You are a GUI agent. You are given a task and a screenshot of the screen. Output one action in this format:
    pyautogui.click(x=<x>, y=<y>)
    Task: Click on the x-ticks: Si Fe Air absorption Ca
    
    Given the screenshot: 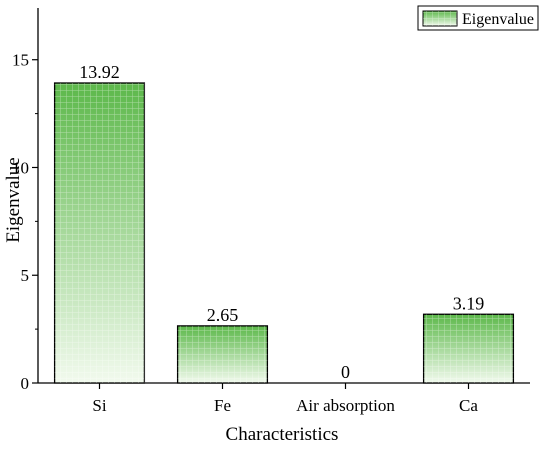 What is the action you would take?
    pyautogui.click(x=285, y=399)
    